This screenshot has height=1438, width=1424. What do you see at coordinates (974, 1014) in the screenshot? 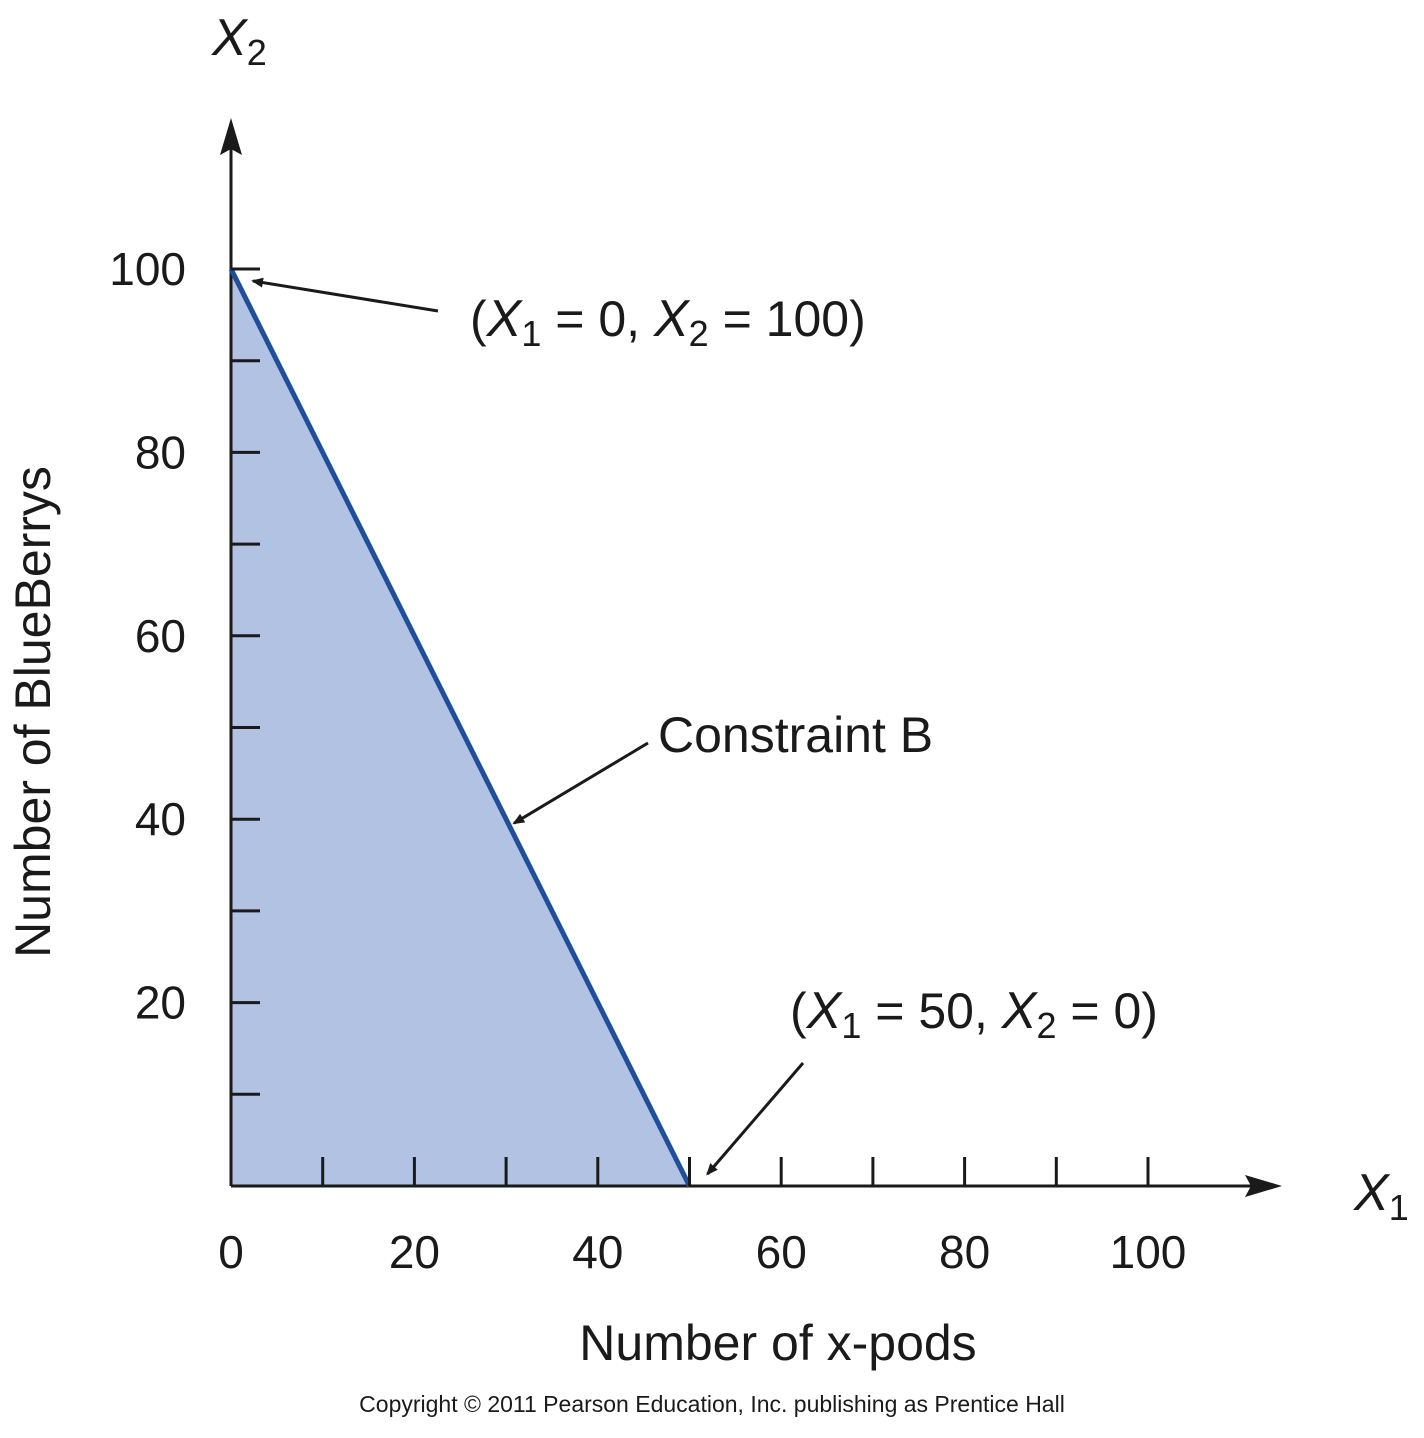
I see `annotation-bottom: (X1 = 50, X2 = 0)` at bounding box center [974, 1014].